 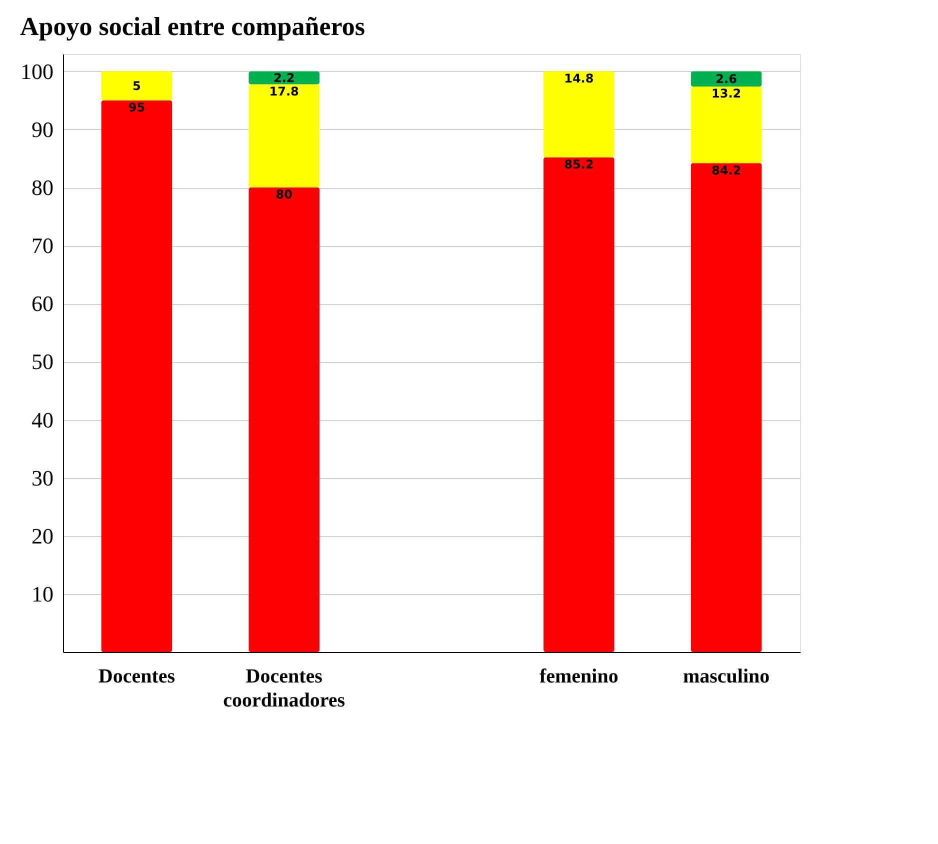 I want to click on data-label: 13.2, so click(x=726, y=93).